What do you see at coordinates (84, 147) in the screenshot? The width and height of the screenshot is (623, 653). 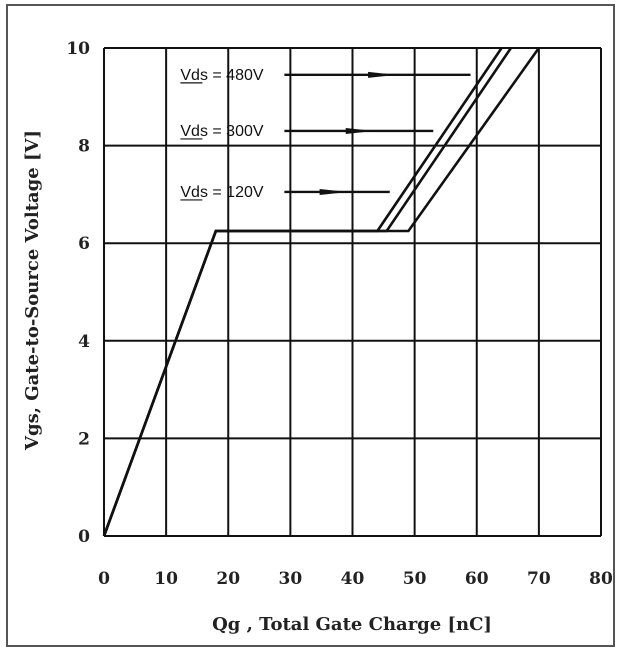 I see `y-tick-label: 8` at bounding box center [84, 147].